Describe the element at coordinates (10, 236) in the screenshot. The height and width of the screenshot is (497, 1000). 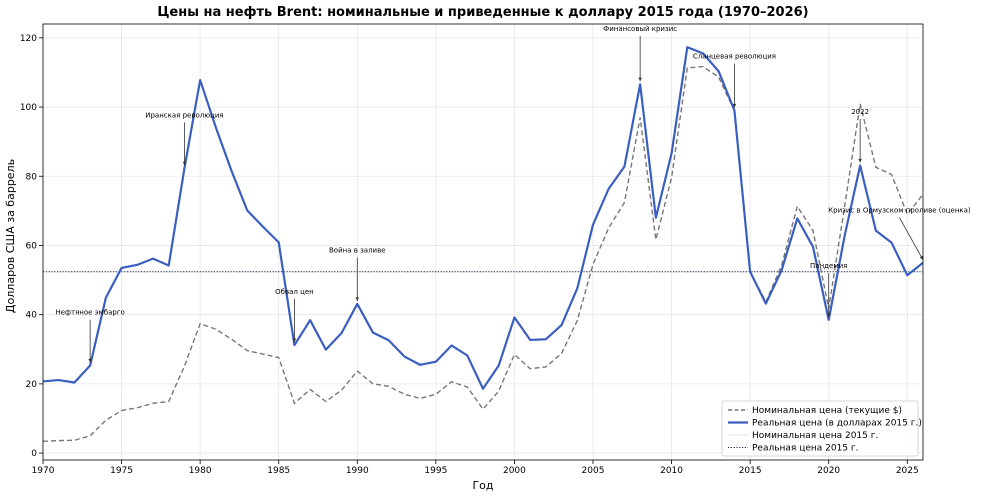
I see `y-axis-label: Долларов США за баррель` at that location.